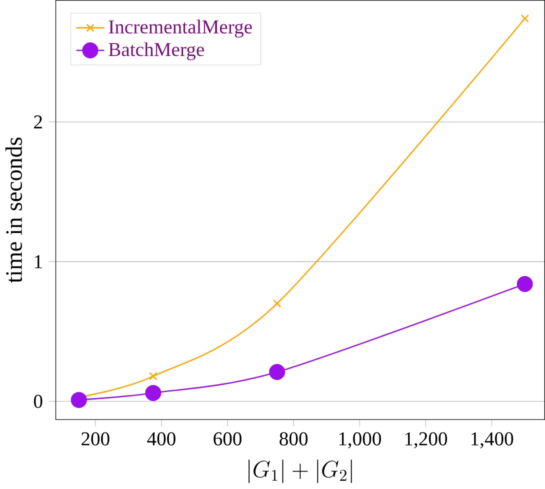 Image resolution: width=545 pixels, height=489 pixels. Describe the element at coordinates (38, 122) in the screenshot. I see `y-tick-label: 2` at that location.